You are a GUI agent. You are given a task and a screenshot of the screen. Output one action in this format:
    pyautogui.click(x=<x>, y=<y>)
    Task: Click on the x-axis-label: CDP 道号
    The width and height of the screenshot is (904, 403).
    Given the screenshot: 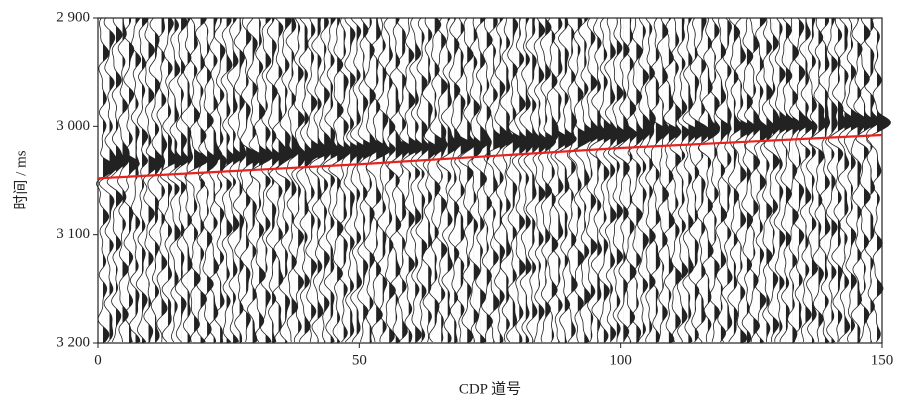 What is the action you would take?
    pyautogui.click(x=490, y=388)
    